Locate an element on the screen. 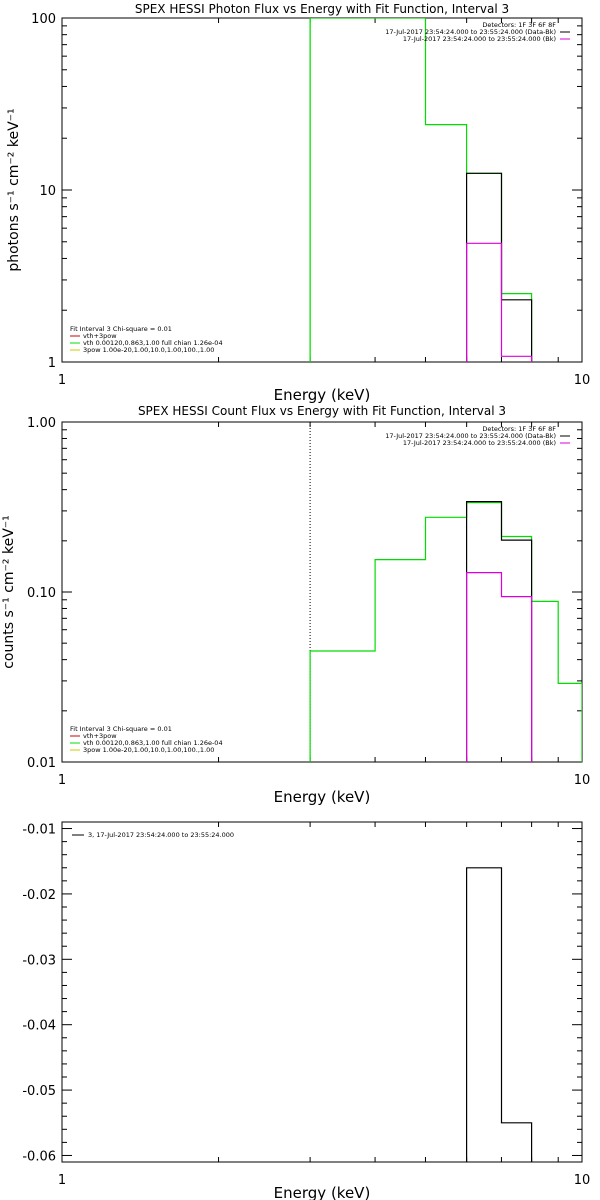 The height and width of the screenshot is (1200, 600). y-tick-label: 0.10 is located at coordinates (41, 593).